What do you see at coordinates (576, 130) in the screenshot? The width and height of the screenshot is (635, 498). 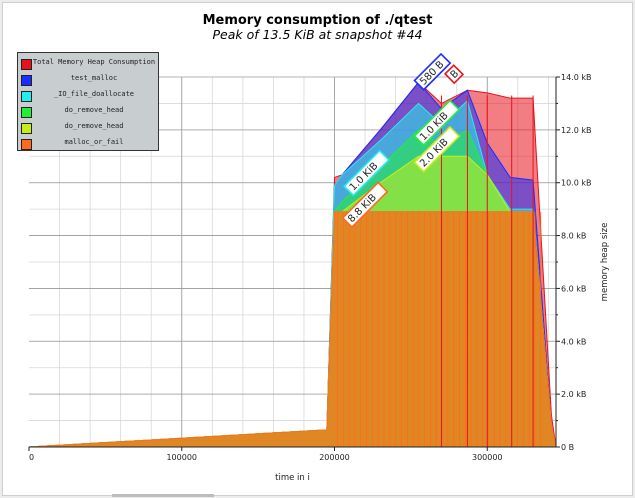 I see `y-tick-label: 12.0 kB` at bounding box center [576, 130].